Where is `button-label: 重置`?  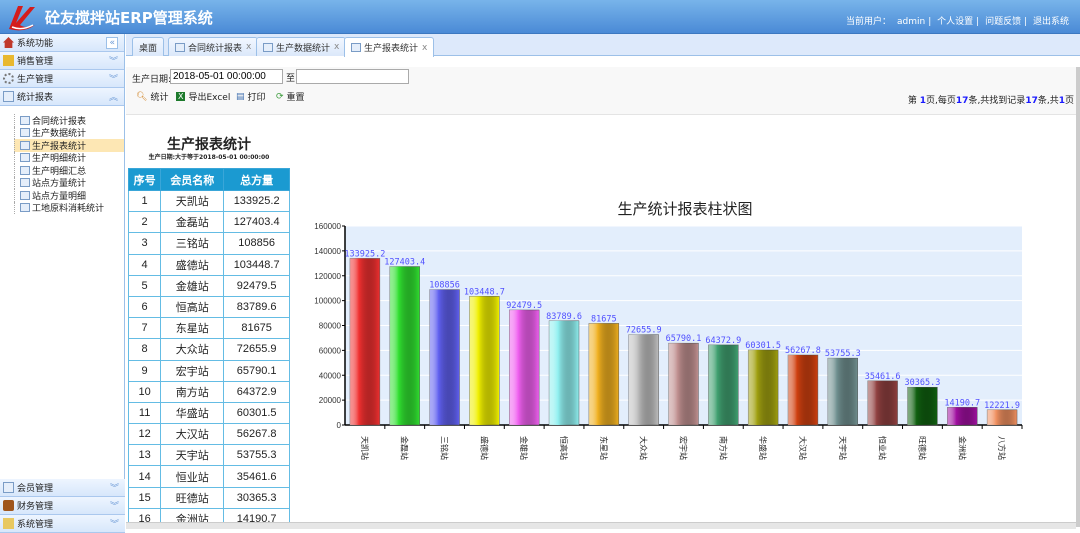
button-label: 重置 is located at coordinates (295, 98).